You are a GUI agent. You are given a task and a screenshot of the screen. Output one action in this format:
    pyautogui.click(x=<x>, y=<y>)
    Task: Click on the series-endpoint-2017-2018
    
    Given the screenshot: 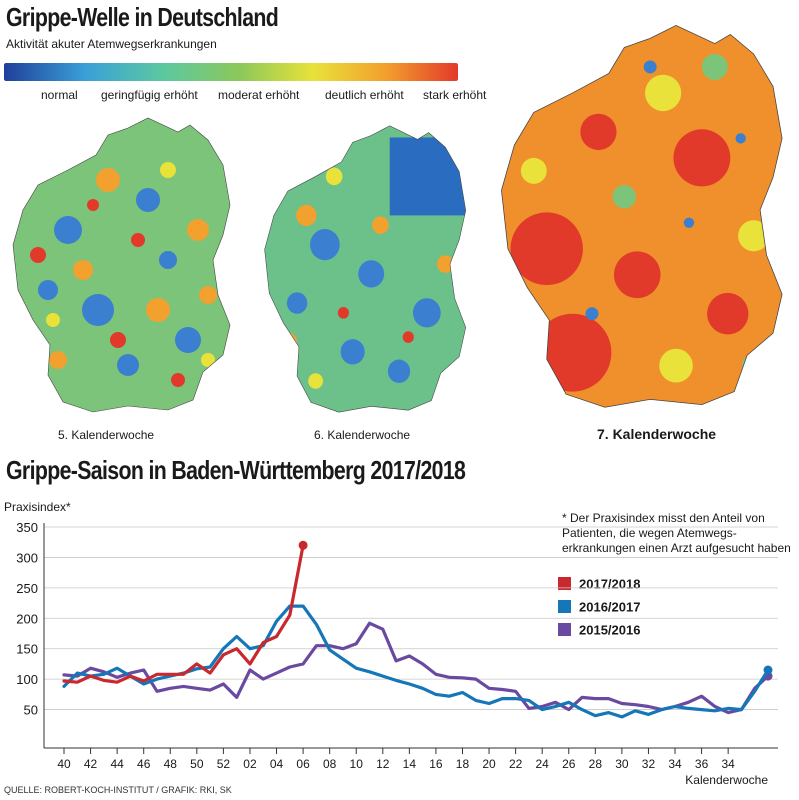 What is the action you would take?
    pyautogui.click(x=303, y=545)
    